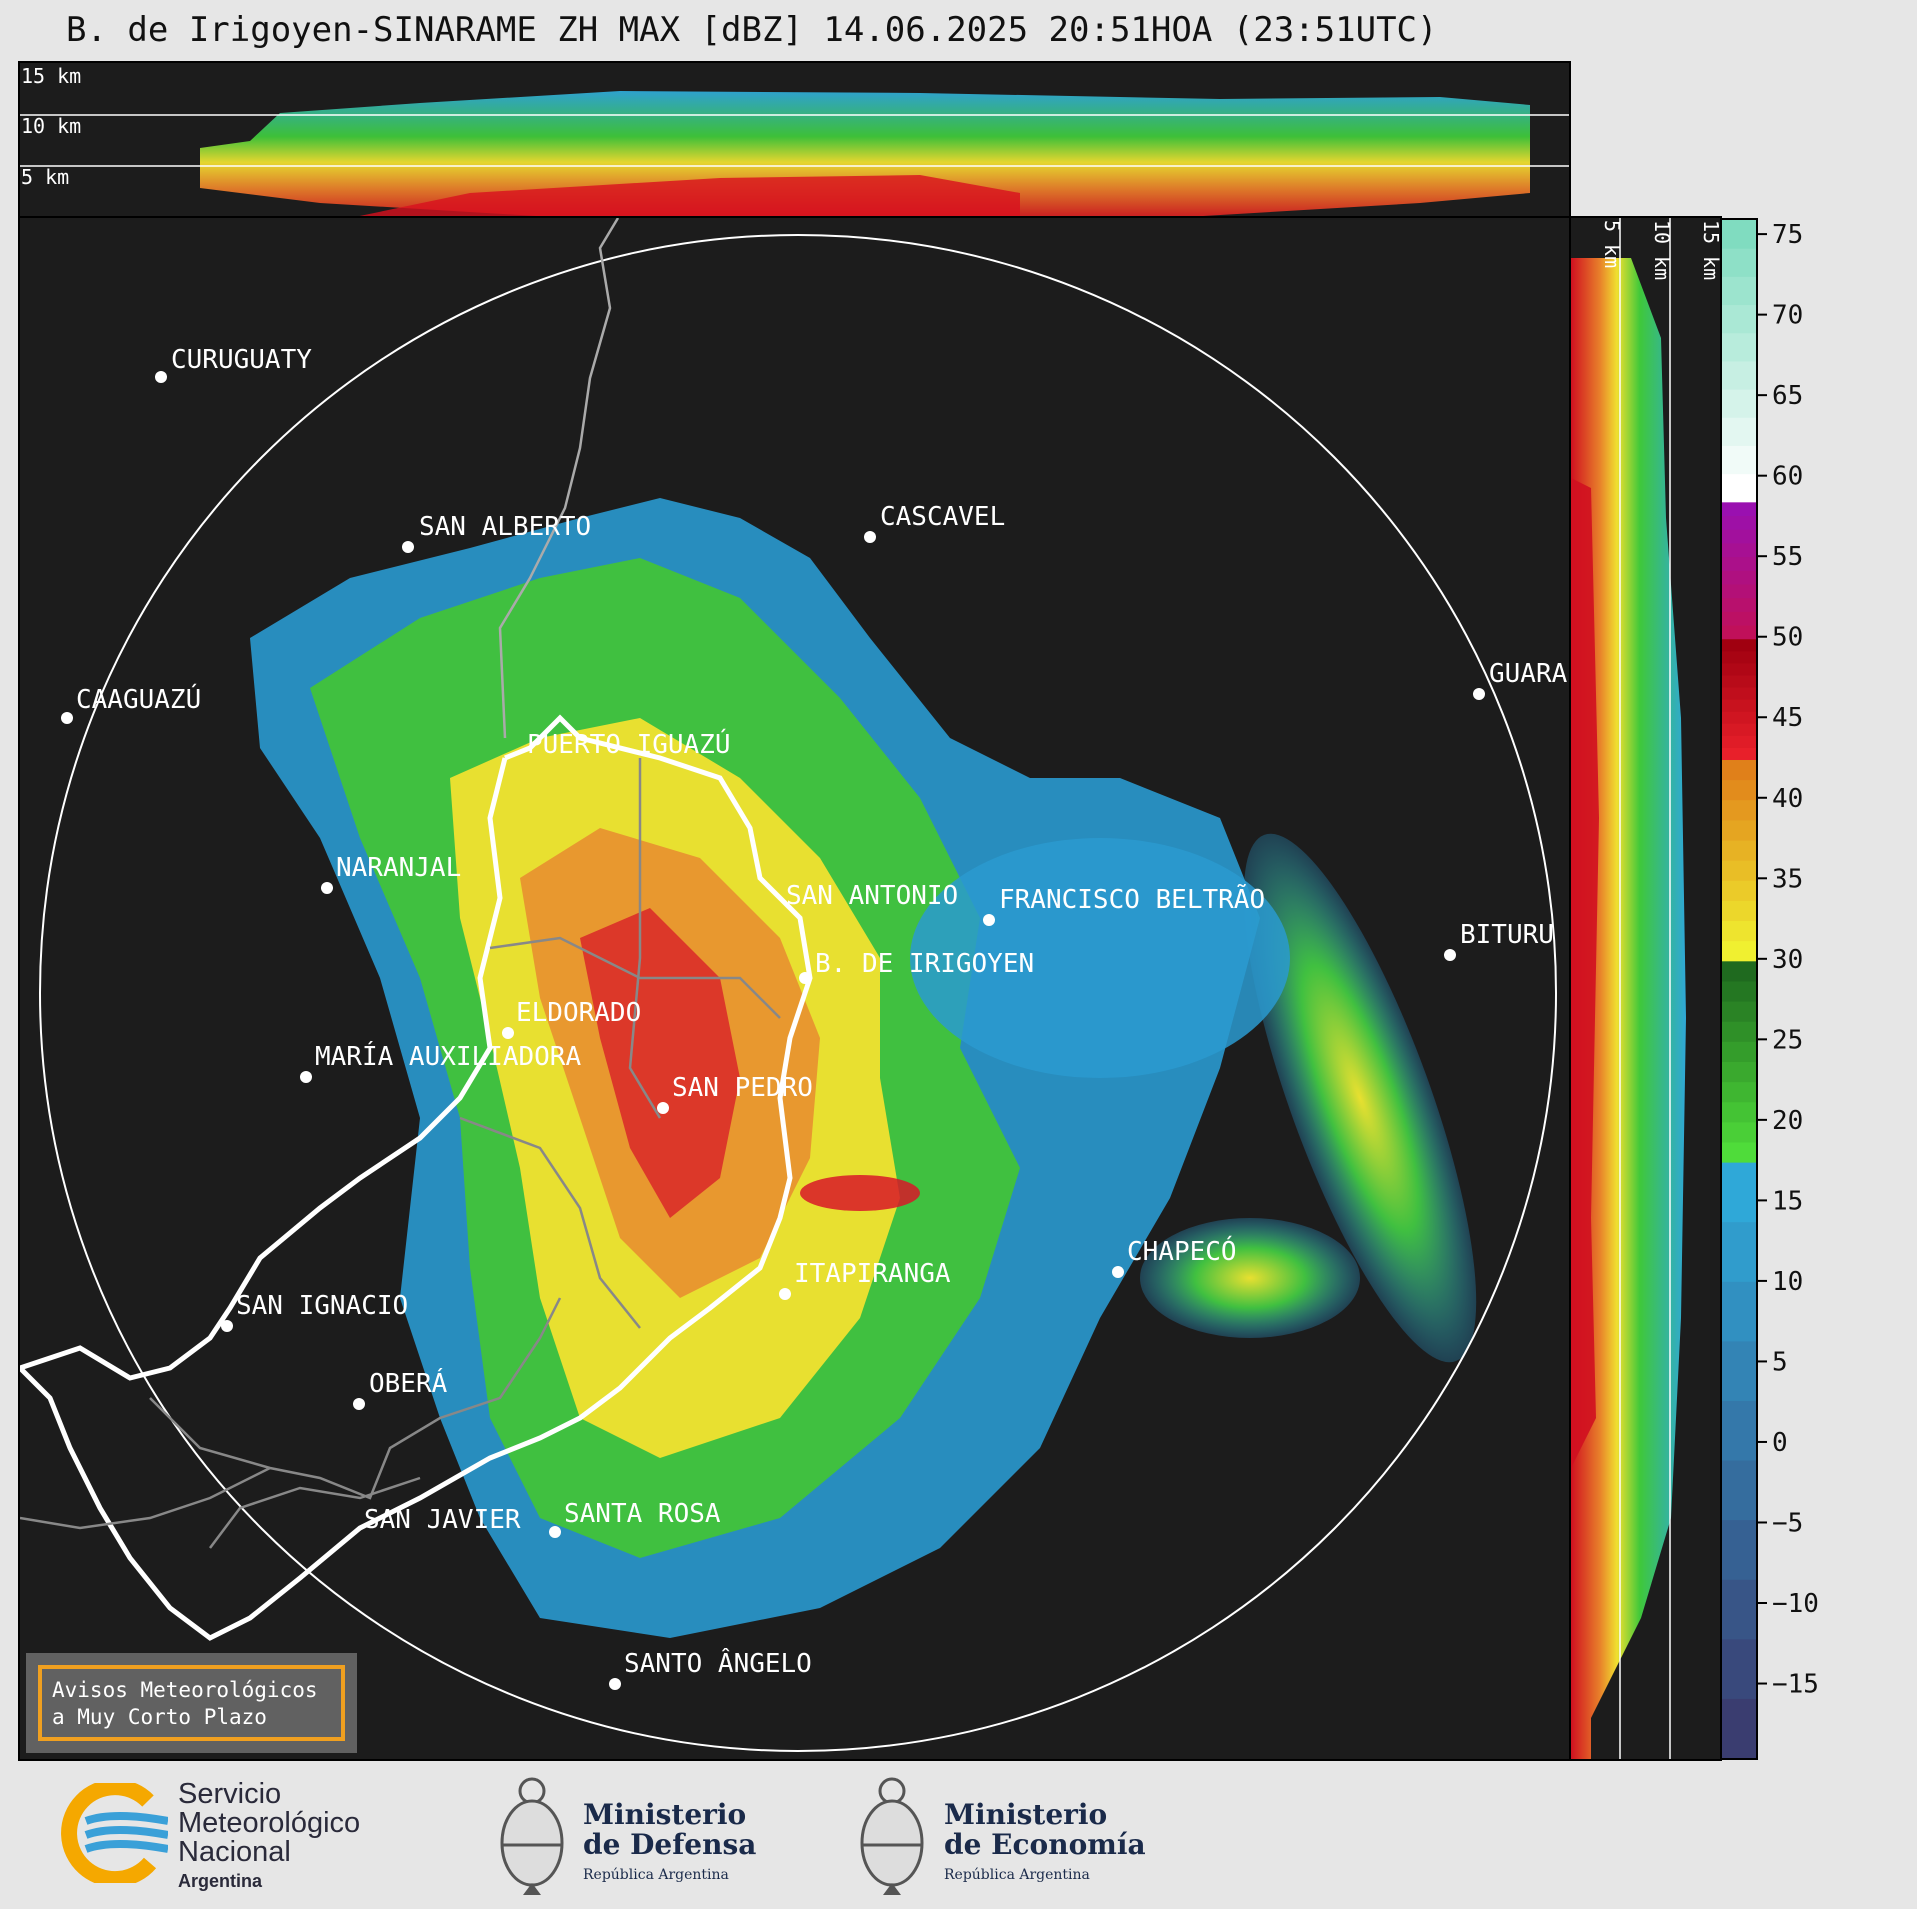  I want to click on city-san-alberto: SAN ALBERTO, so click(496, 532).